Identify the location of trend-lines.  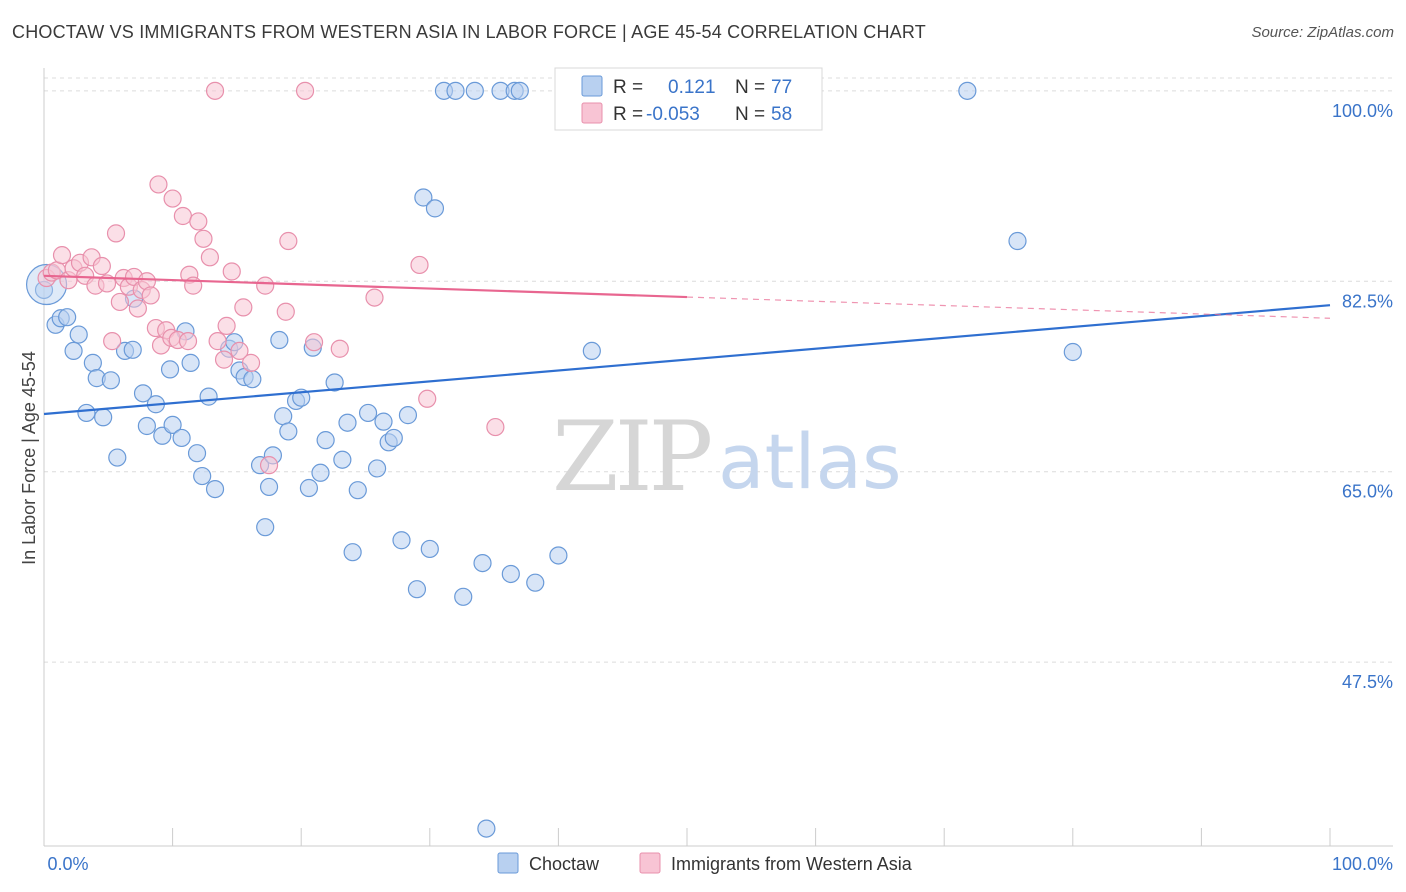
(687, 345).